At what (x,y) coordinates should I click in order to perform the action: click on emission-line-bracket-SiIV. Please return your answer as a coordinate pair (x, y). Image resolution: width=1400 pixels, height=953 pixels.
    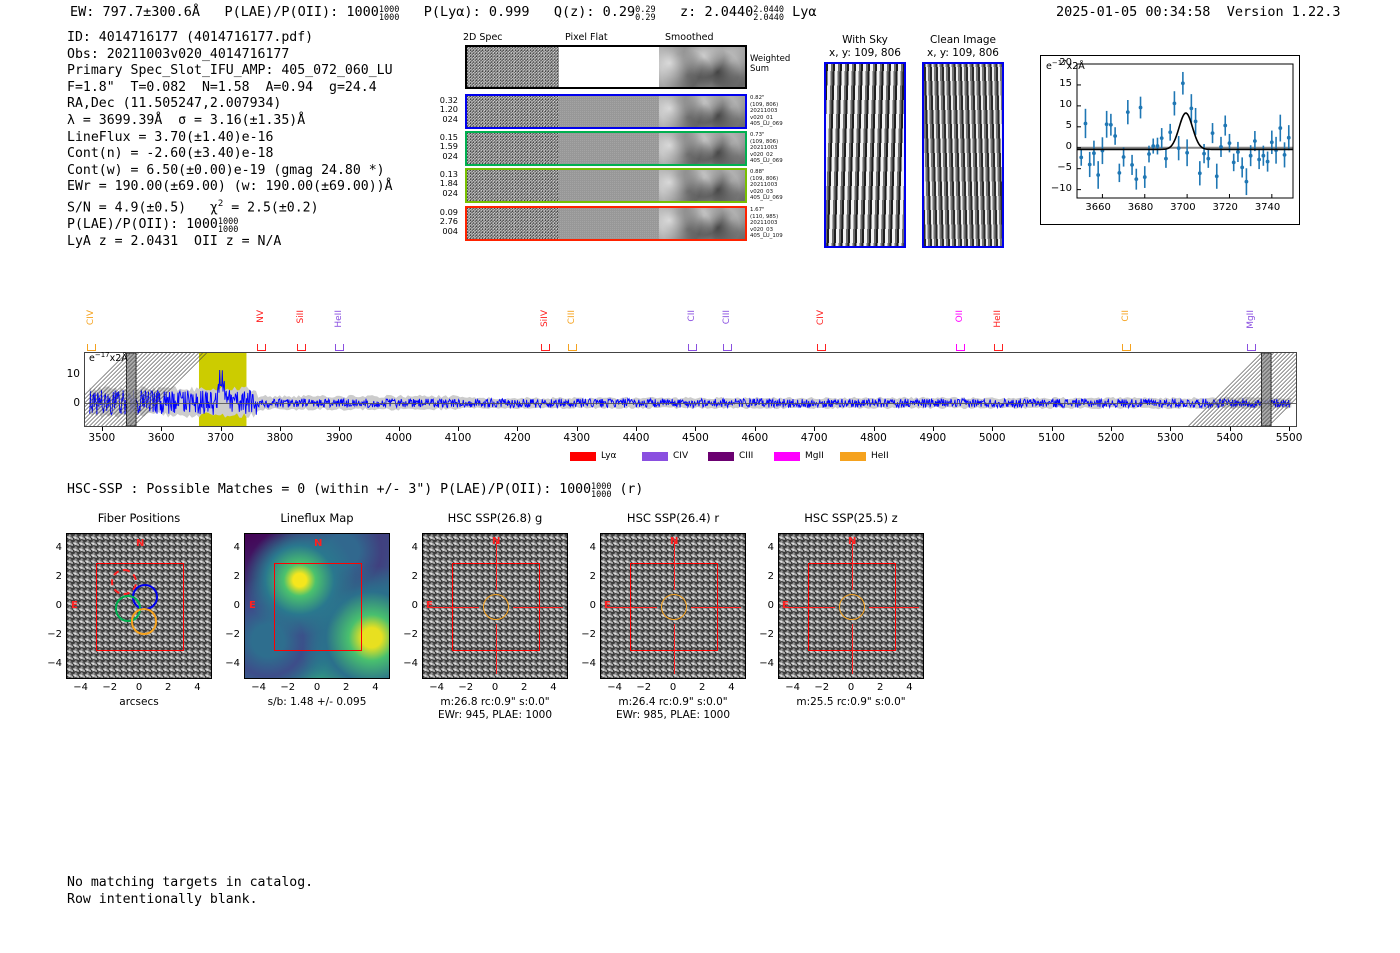
    Looking at the image, I should click on (546, 347).